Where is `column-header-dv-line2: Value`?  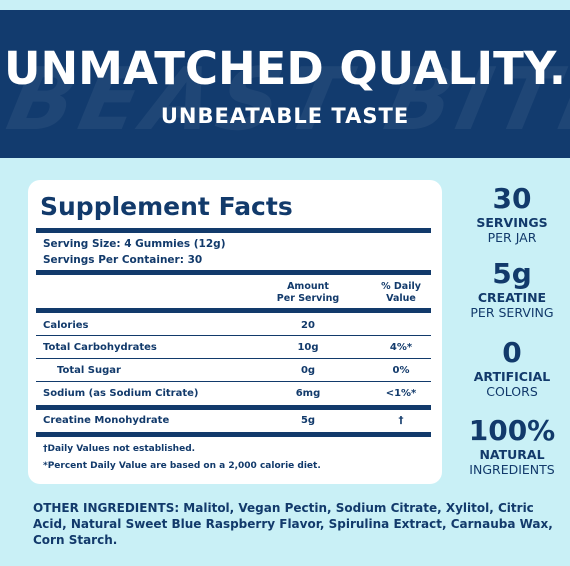 column-header-dv-line2: Value is located at coordinates (401, 298).